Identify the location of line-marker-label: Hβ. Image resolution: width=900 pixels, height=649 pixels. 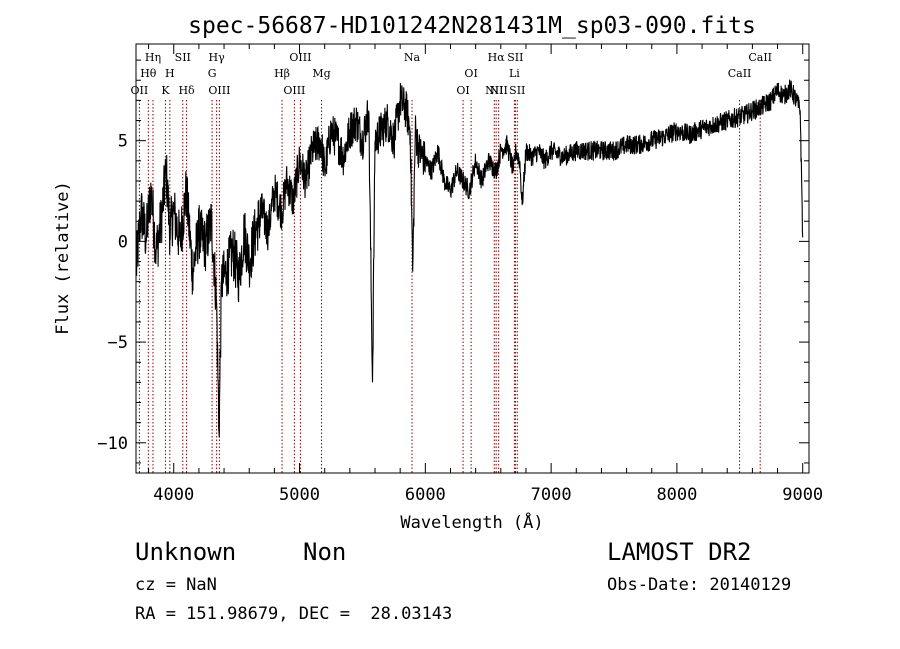
(282, 73).